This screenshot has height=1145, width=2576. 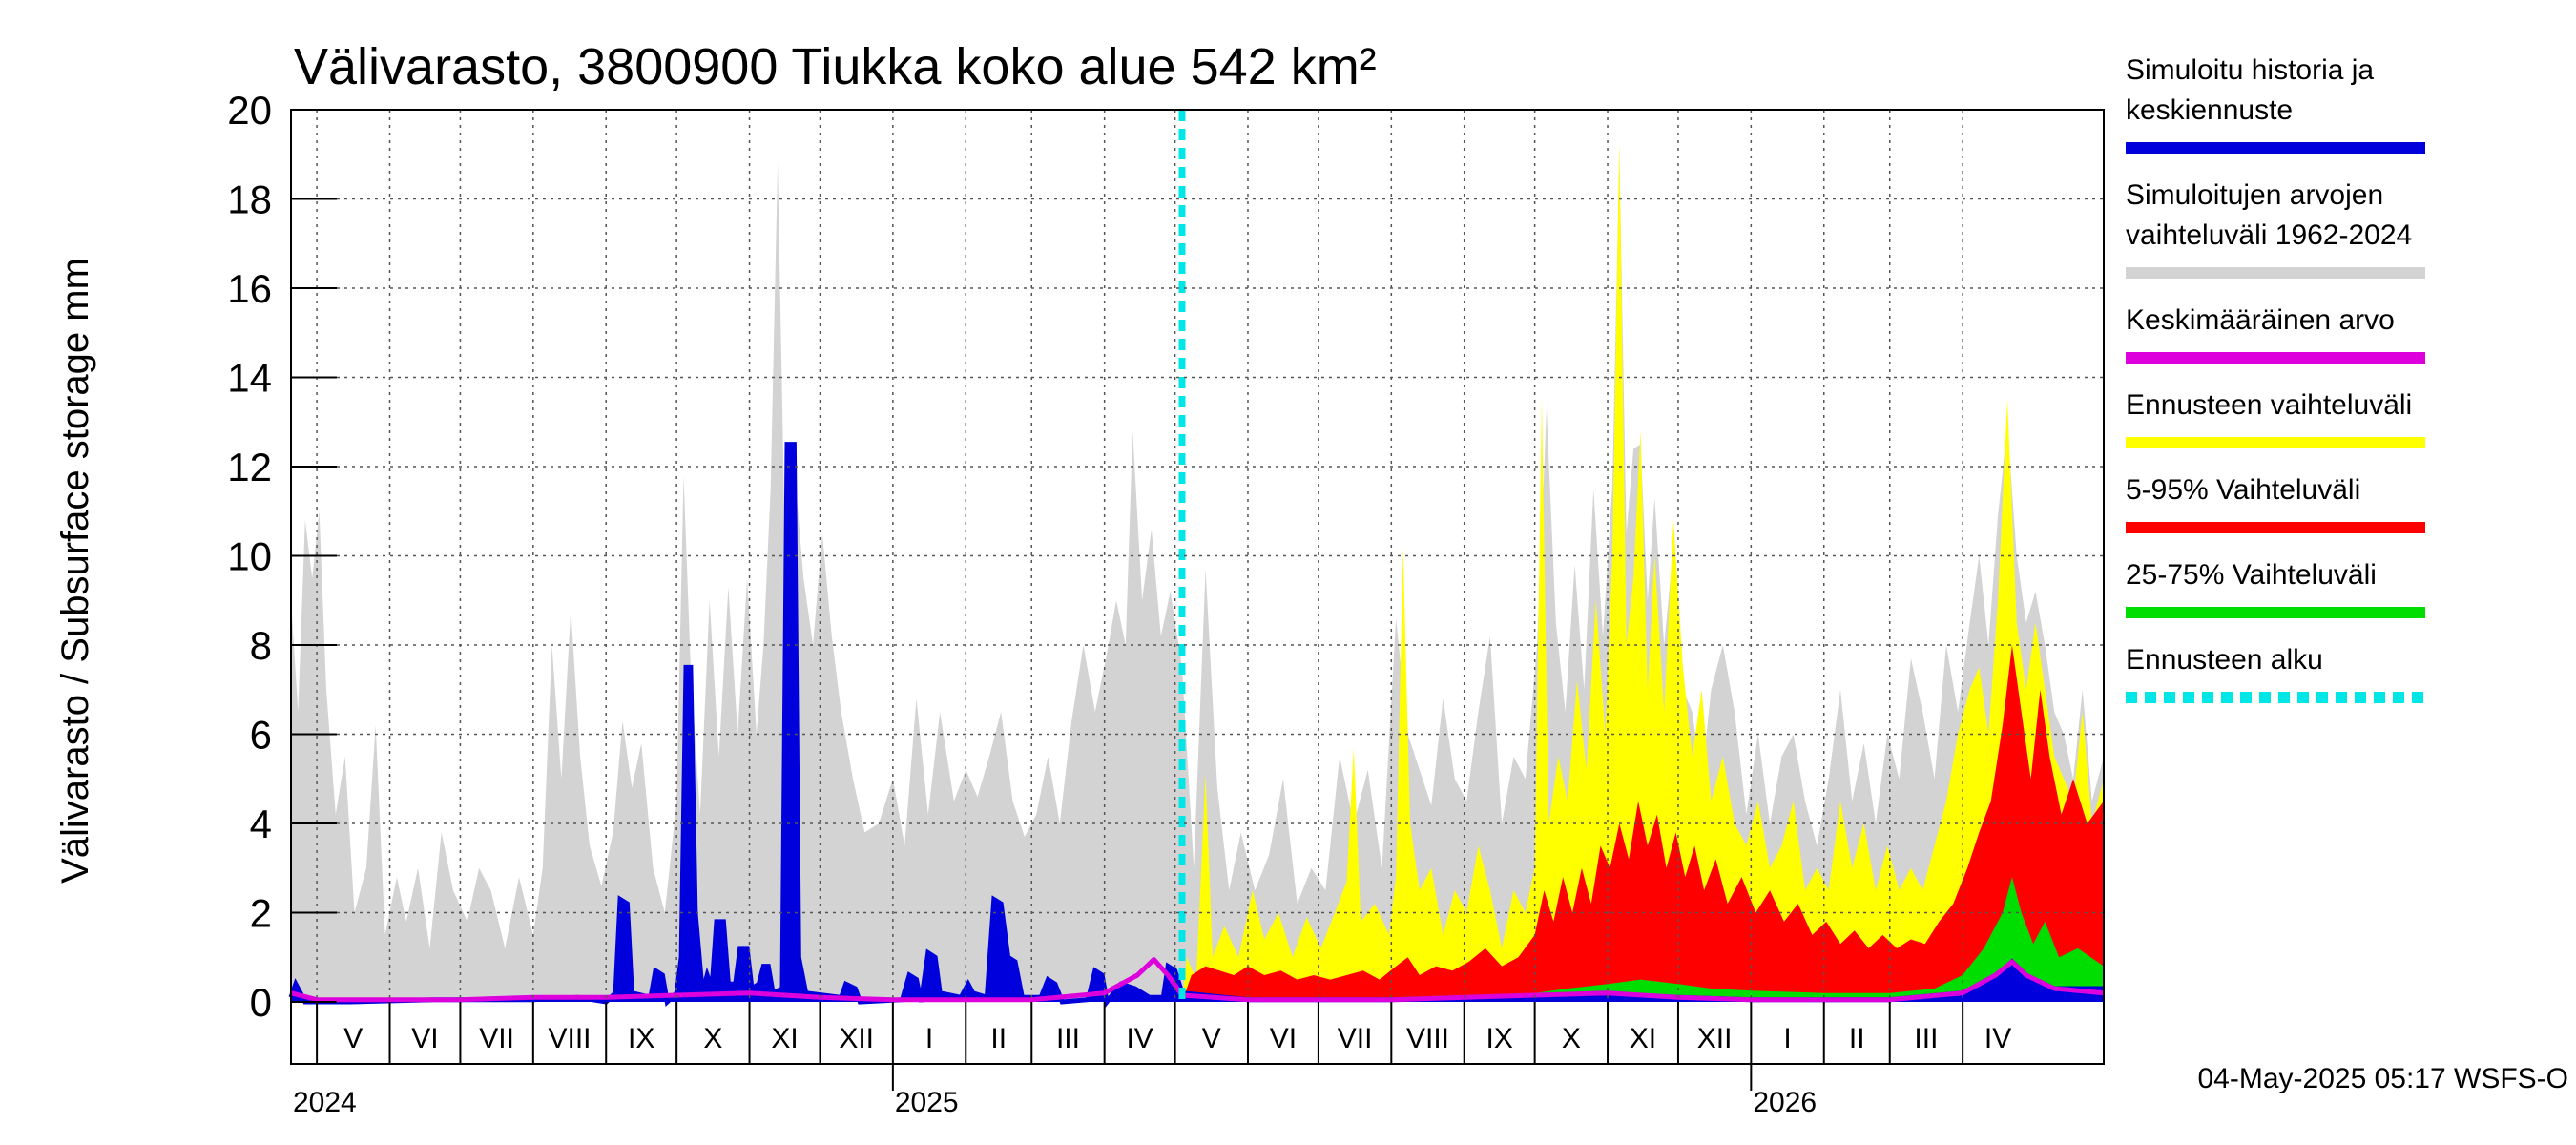 What do you see at coordinates (249, 378) in the screenshot?
I see `y-tick-label: 14` at bounding box center [249, 378].